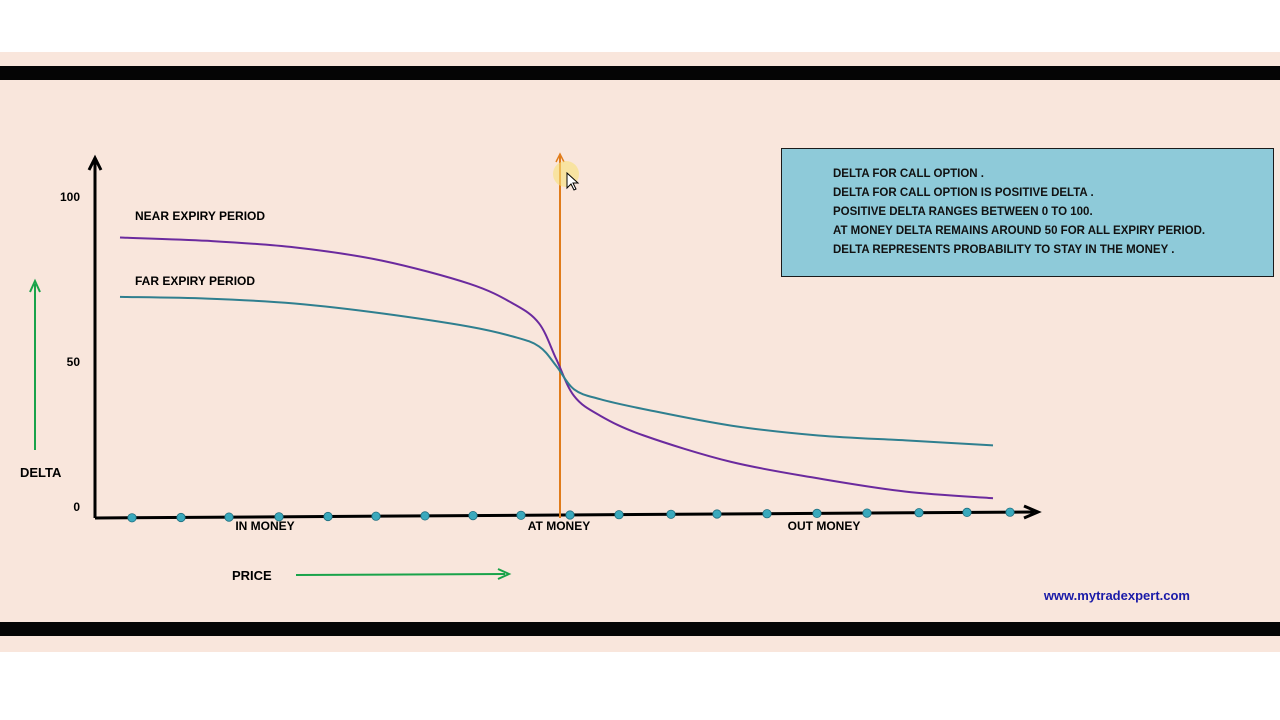  What do you see at coordinates (1116, 595) in the screenshot?
I see `website-link: www.mytradexpert.com` at bounding box center [1116, 595].